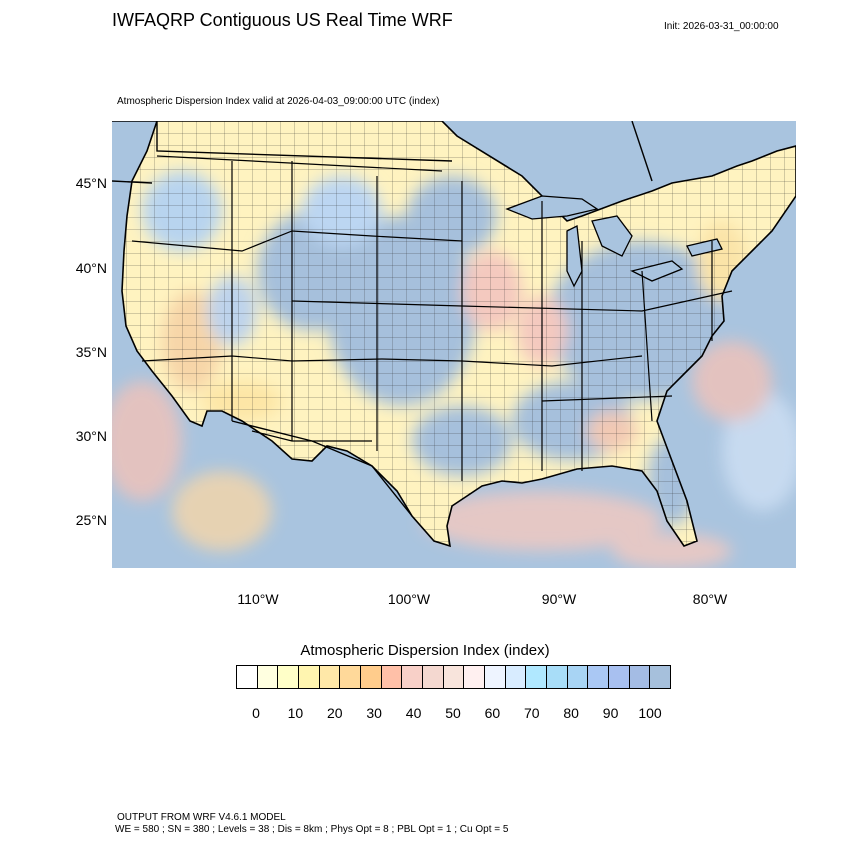 The image size is (850, 850). What do you see at coordinates (614, 241) in the screenshot?
I see `great-lakes` at bounding box center [614, 241].